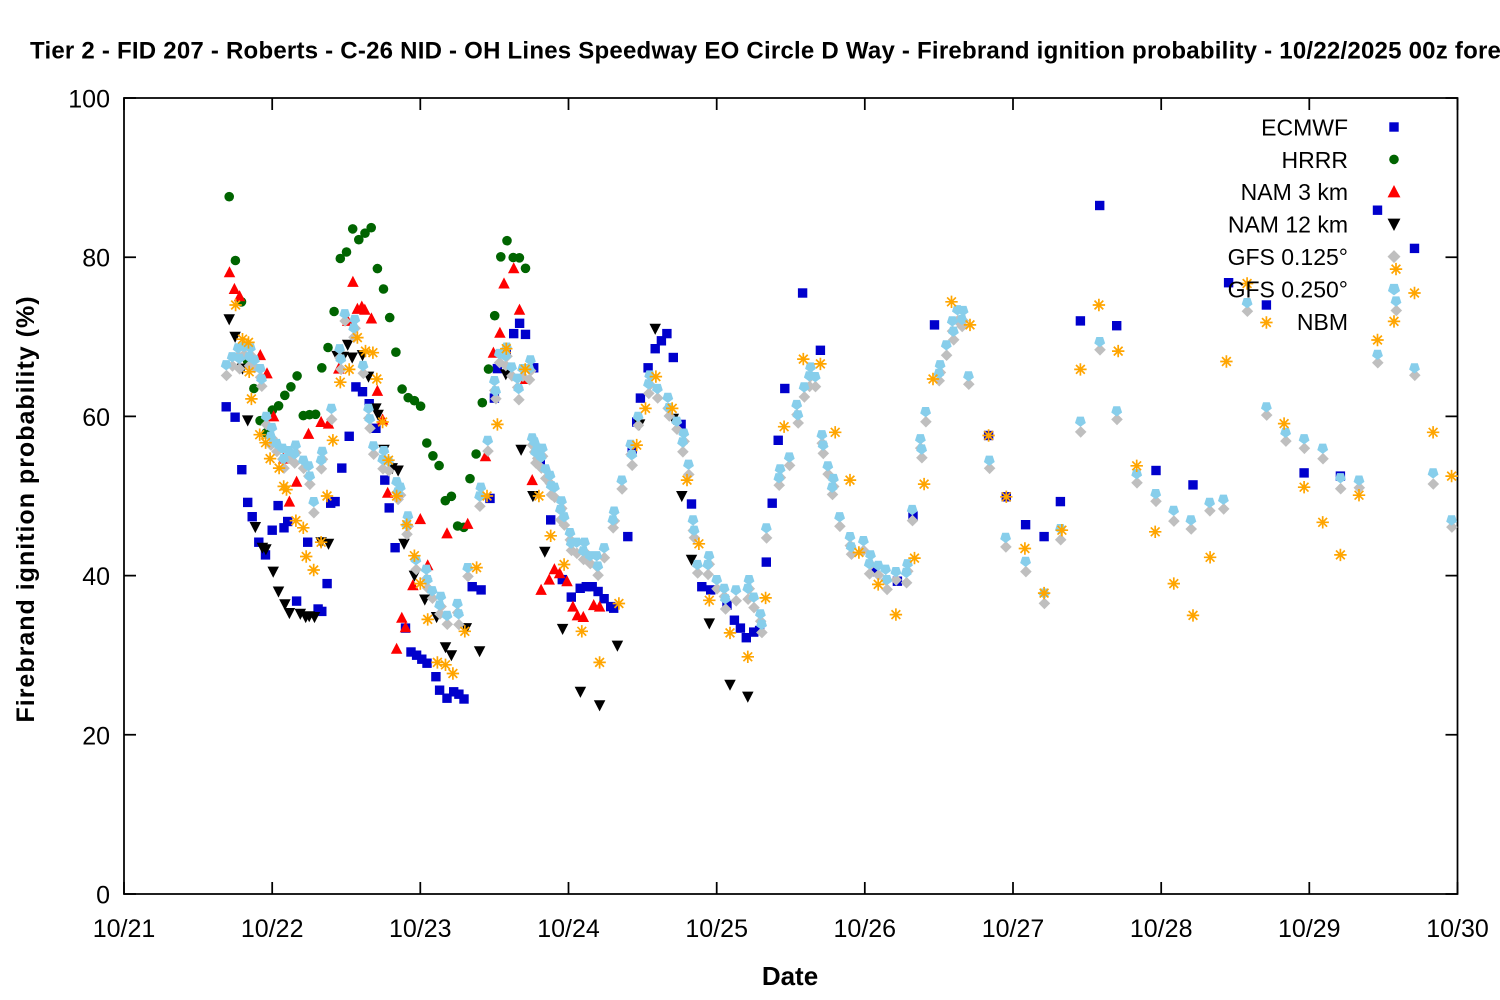  I want to click on svg-text:Firebrand ignition probability: Firebrand ignition probability (%), so click(26, 508).